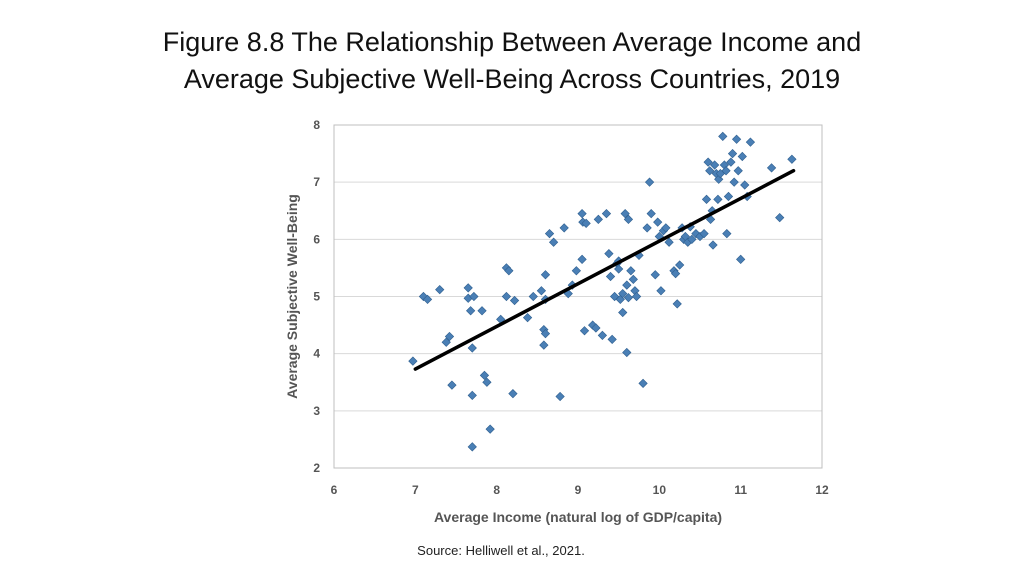  I want to click on y-tick-label-5: 7, so click(316, 182).